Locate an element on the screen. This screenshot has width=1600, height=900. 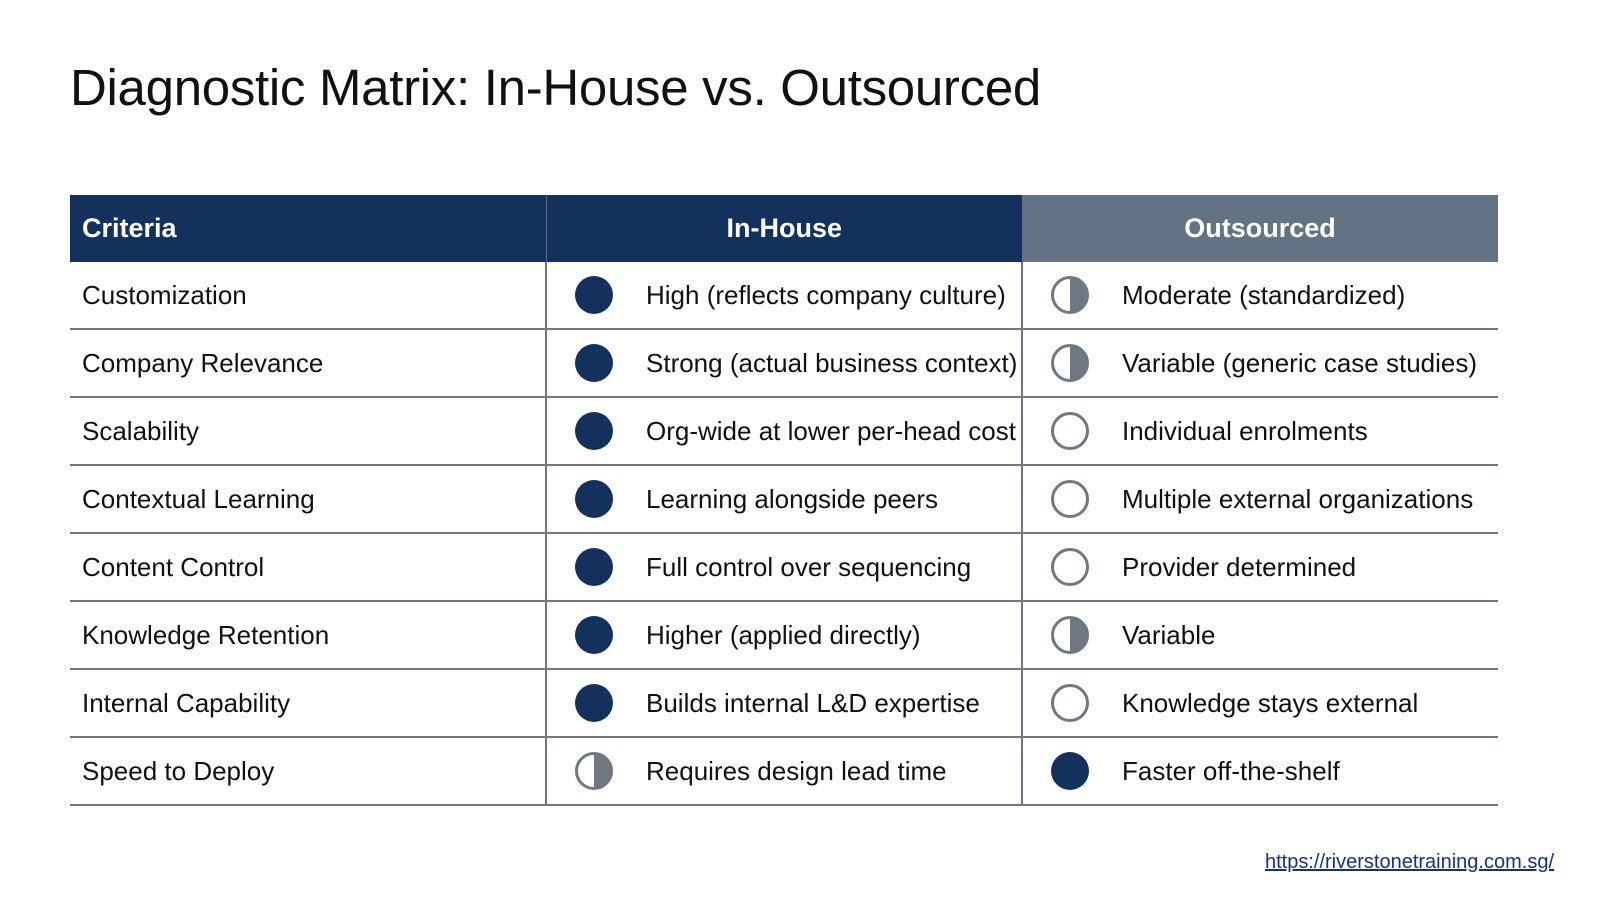
in-house-cell: High (reflects company culture) is located at coordinates (783, 296).